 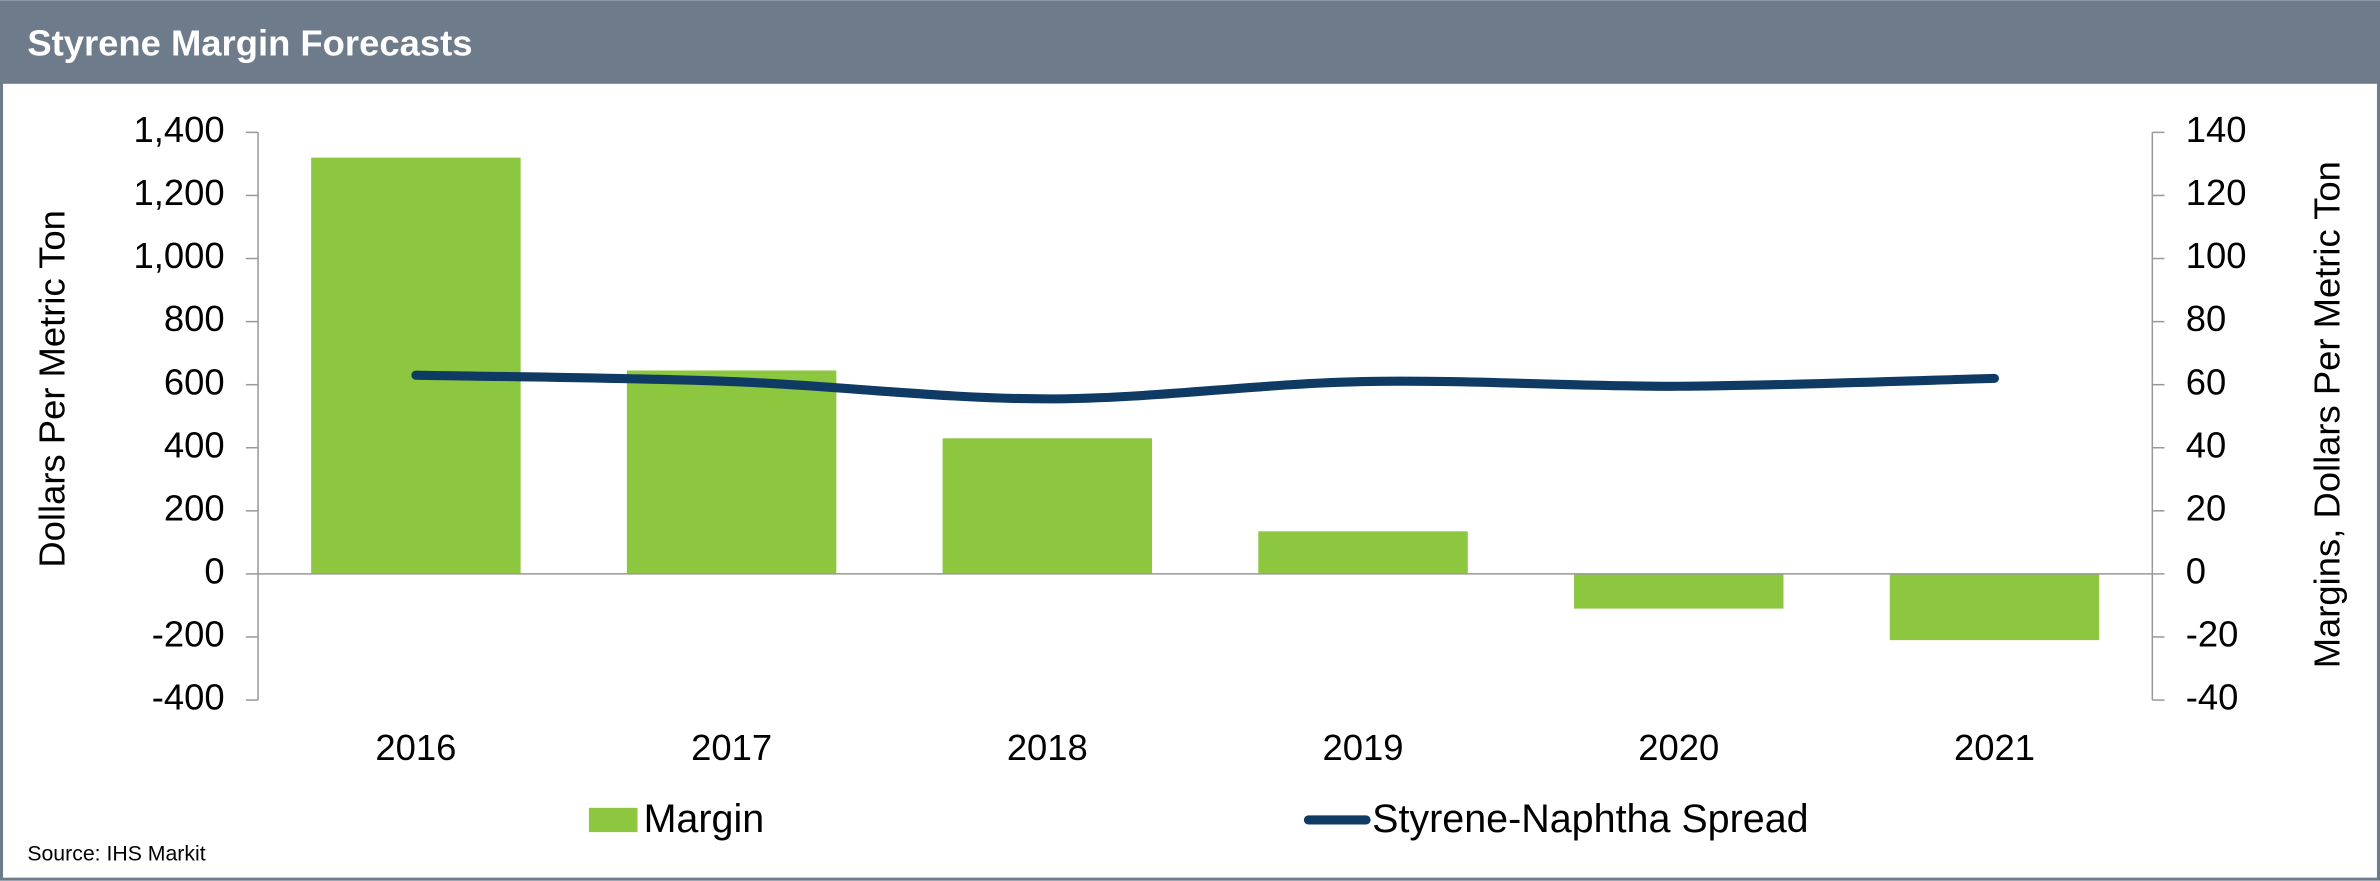 What do you see at coordinates (179, 129) in the screenshot?
I see `y-tick-label: 1,400` at bounding box center [179, 129].